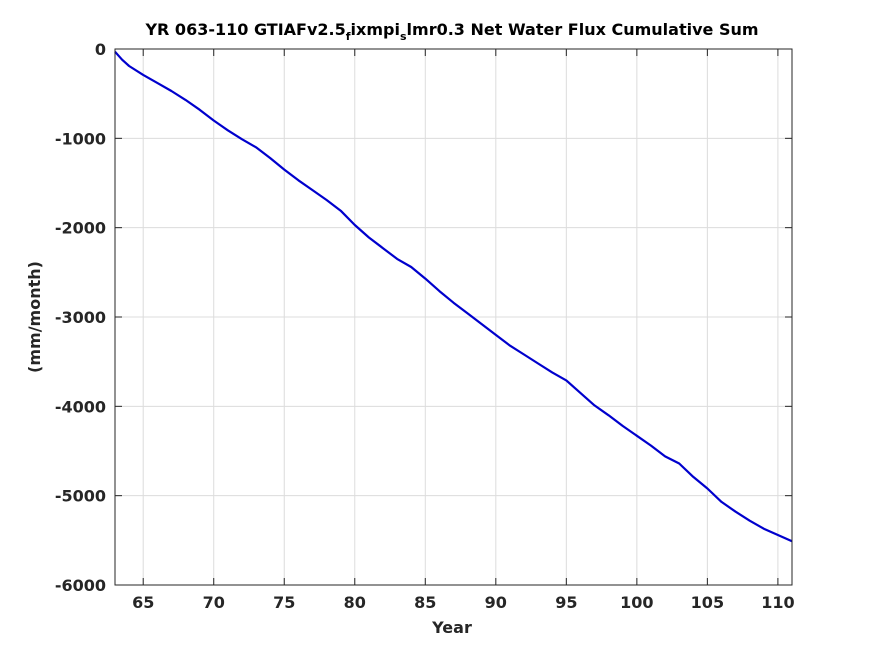  What do you see at coordinates (496, 602) in the screenshot?
I see `x-tick-label: 90` at bounding box center [496, 602].